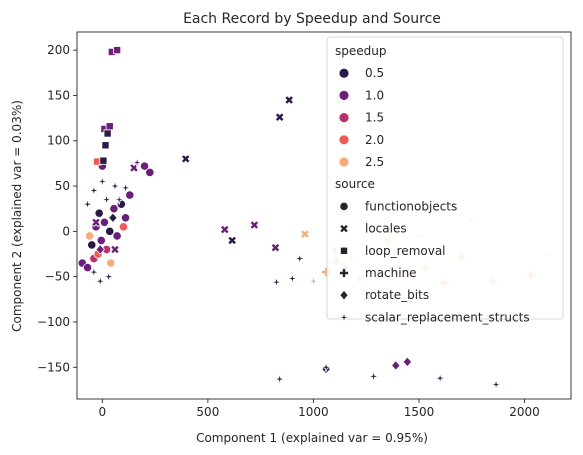  What do you see at coordinates (58, 50) in the screenshot?
I see `y-tick-label: 200` at bounding box center [58, 50].